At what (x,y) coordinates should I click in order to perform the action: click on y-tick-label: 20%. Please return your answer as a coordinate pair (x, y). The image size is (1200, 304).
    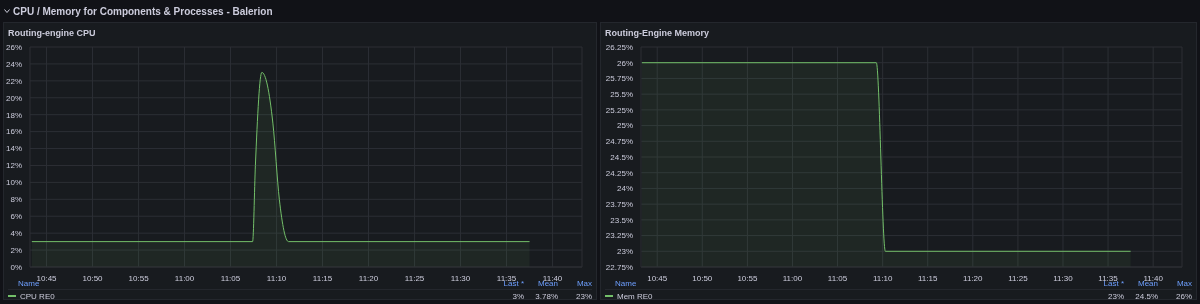
    Looking at the image, I should click on (13, 98).